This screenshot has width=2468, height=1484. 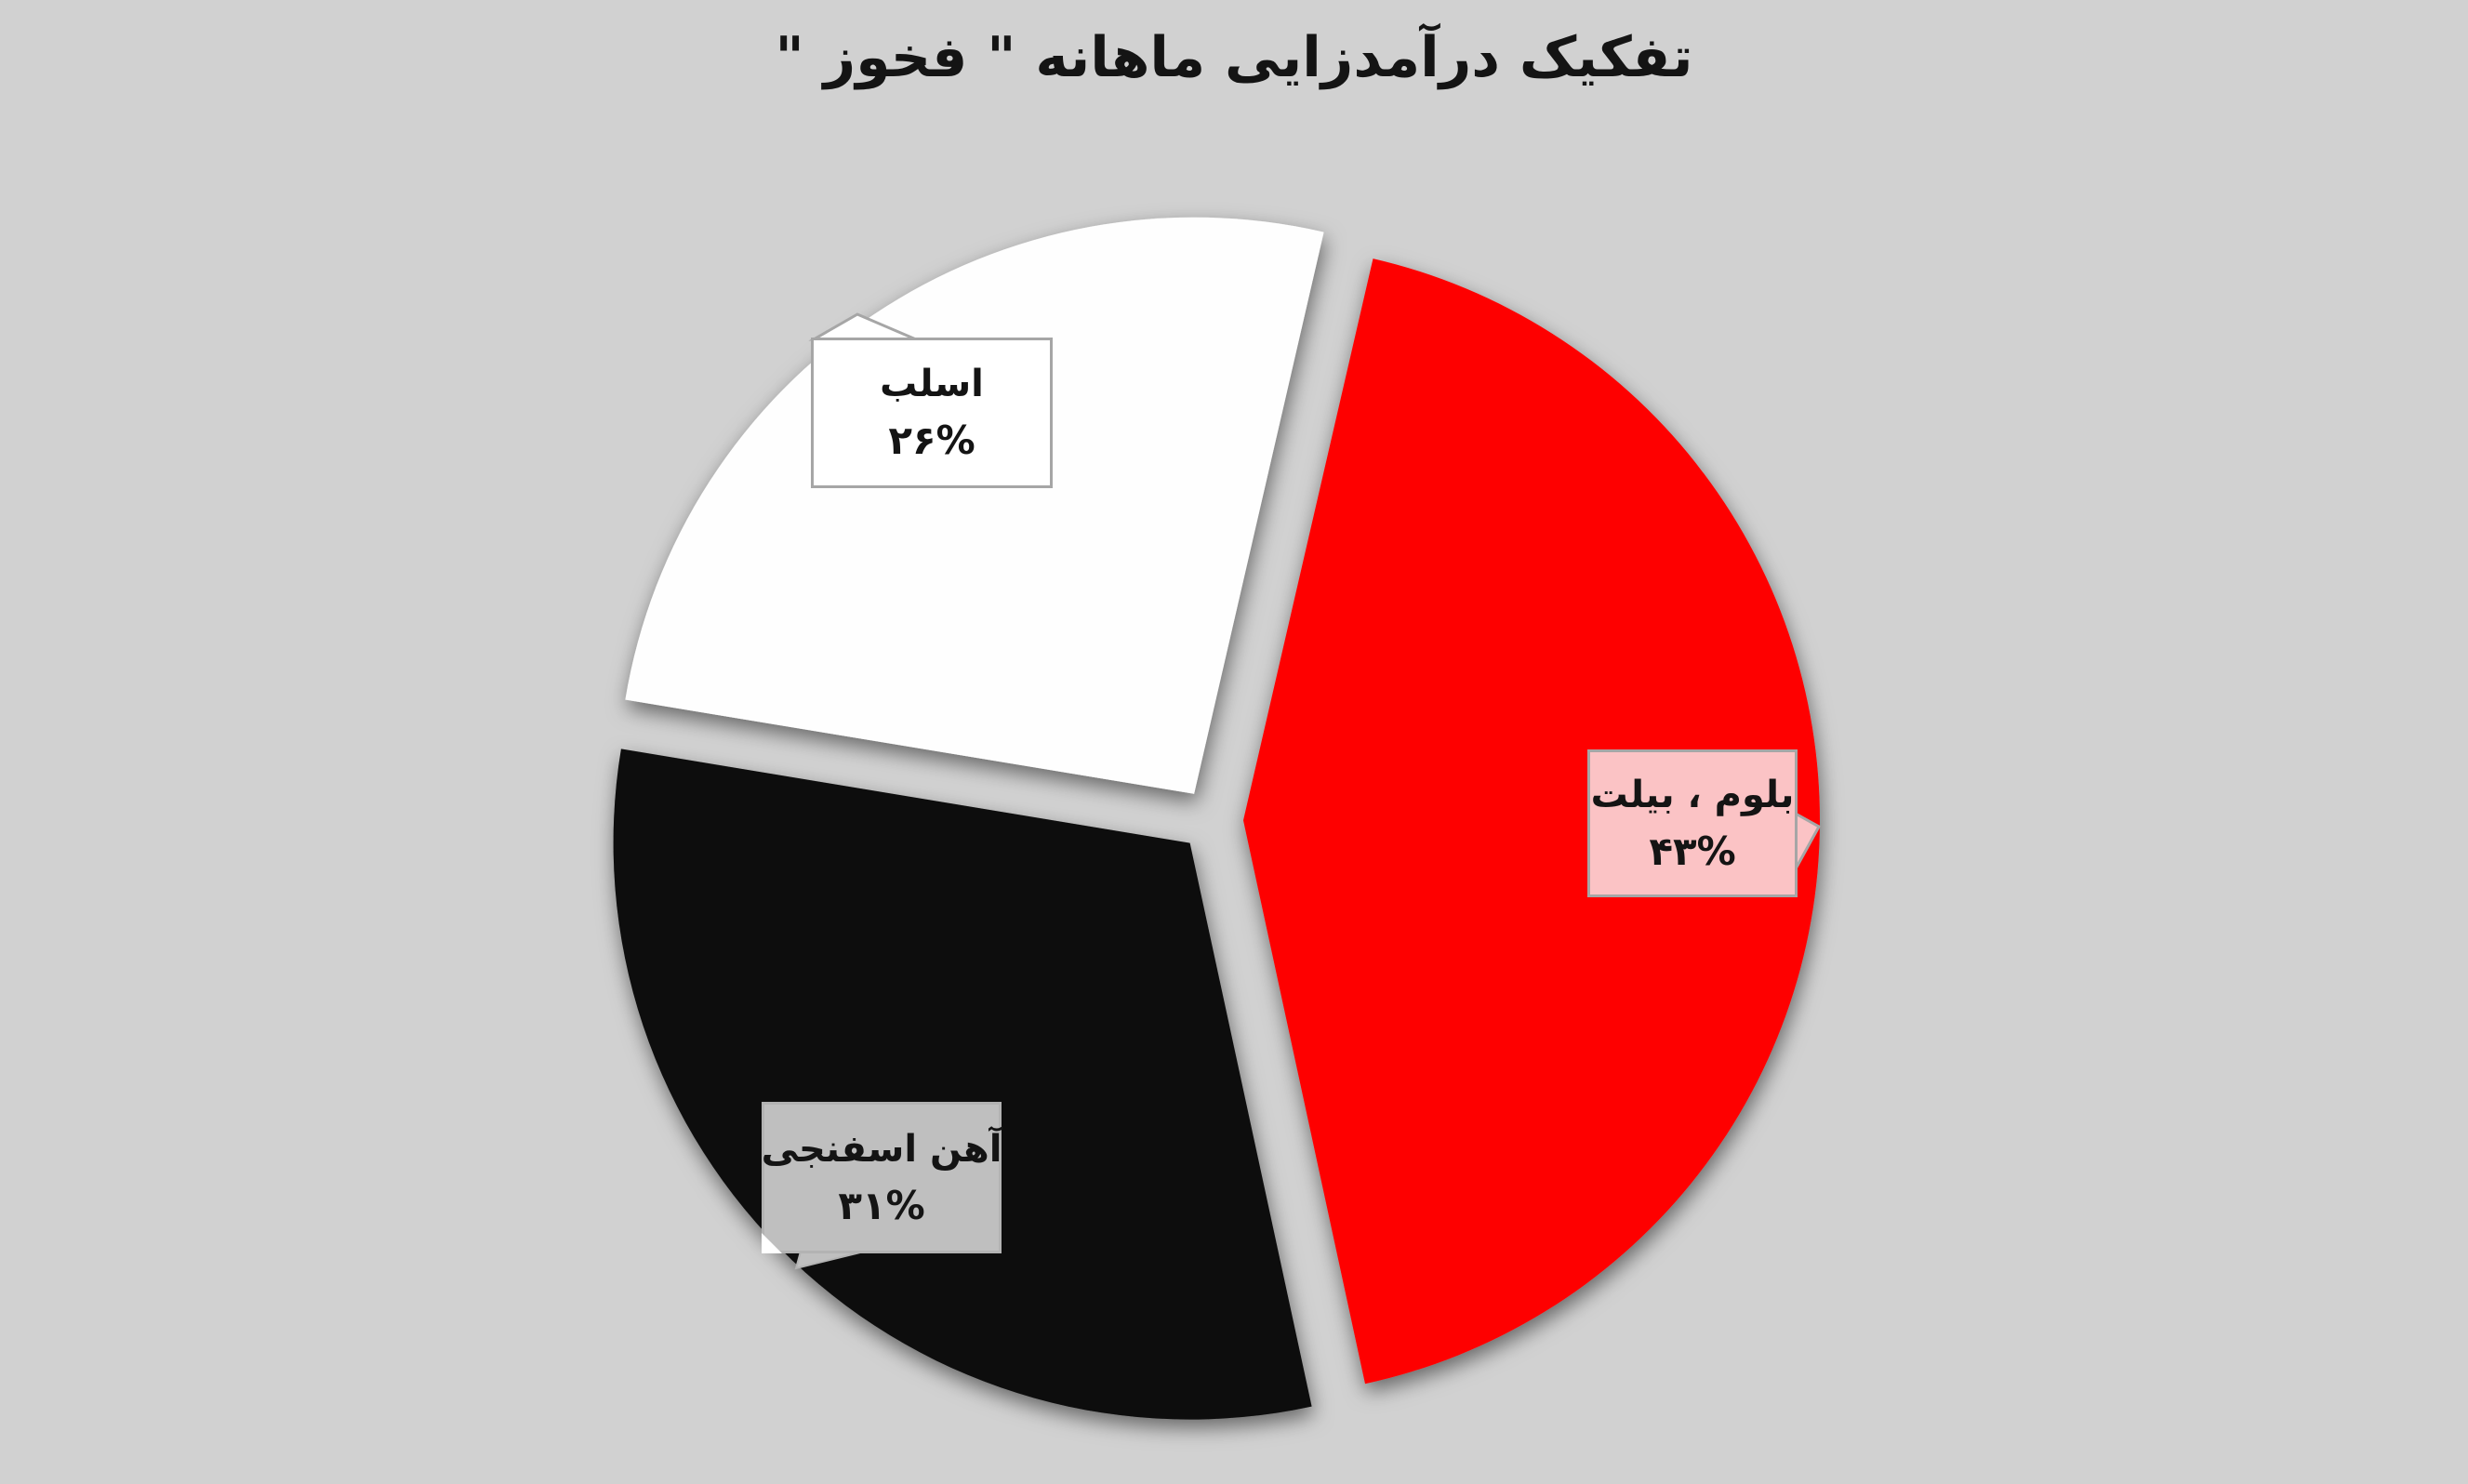 What do you see at coordinates (1693, 823) in the screenshot?
I see `callout-bloom-billet: بلوم ، بیلت ۴۳%` at bounding box center [1693, 823].